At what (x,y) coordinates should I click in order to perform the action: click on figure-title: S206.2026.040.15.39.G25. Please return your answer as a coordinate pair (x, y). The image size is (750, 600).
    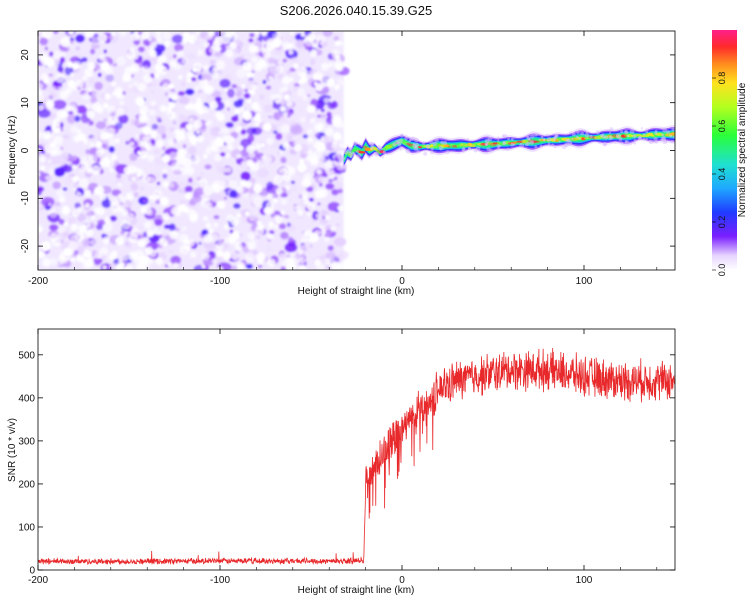
    Looking at the image, I should click on (356, 10).